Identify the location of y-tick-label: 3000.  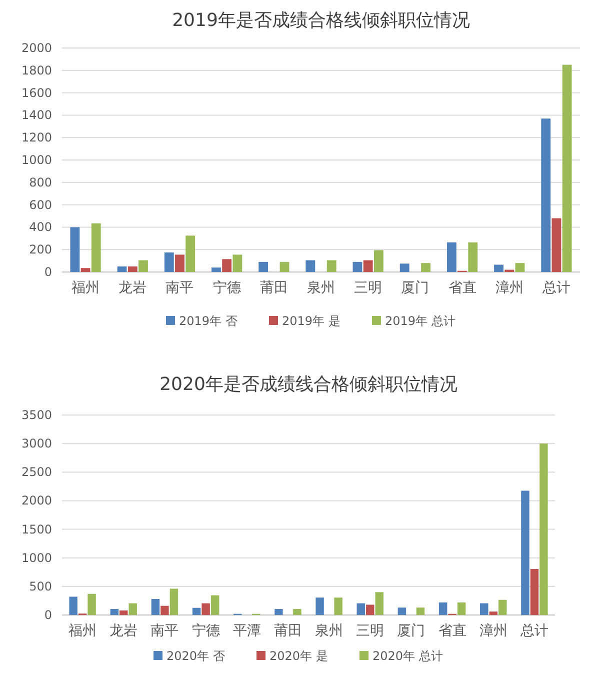
(36, 443).